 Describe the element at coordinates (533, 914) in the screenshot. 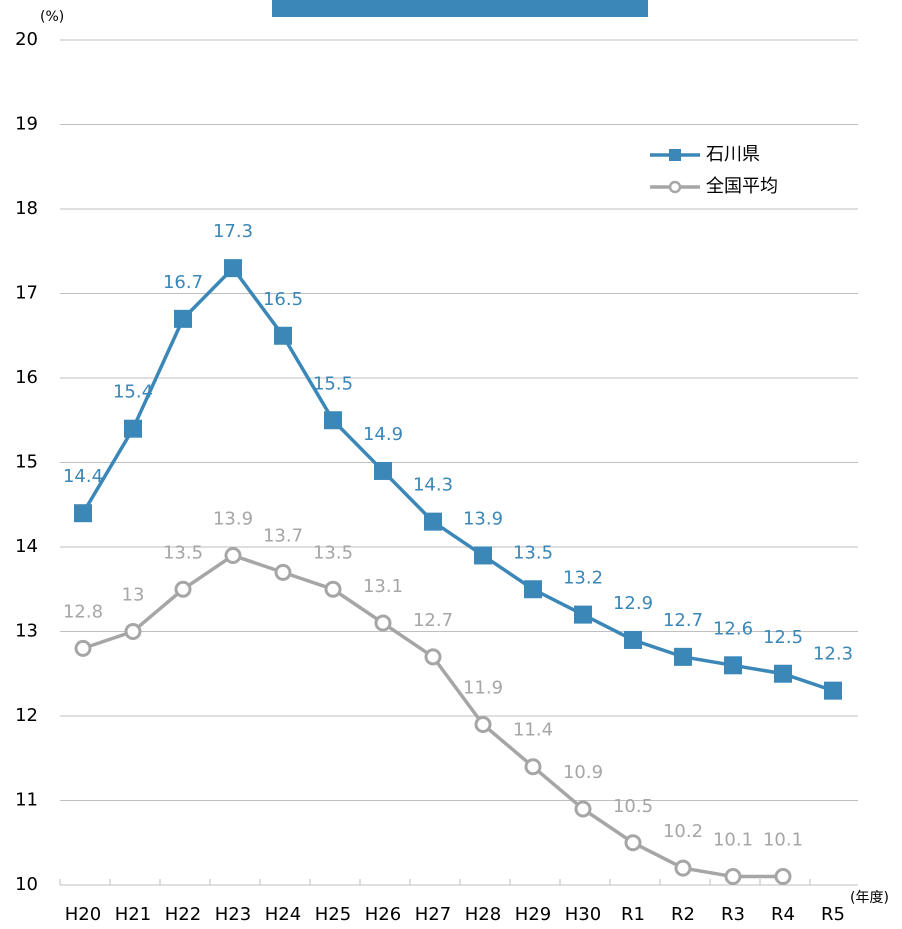

I see `x-tick-label: H29` at that location.